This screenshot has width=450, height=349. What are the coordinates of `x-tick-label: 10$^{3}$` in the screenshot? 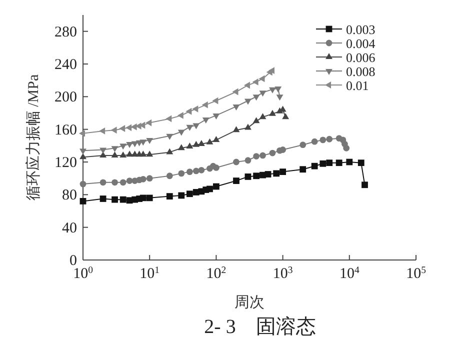 It's located at (282, 273).